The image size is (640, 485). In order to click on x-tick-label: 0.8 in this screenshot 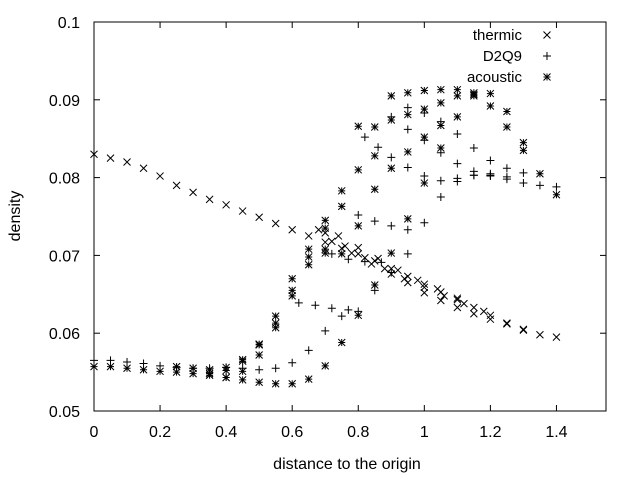, I will do `click(358, 432)`.